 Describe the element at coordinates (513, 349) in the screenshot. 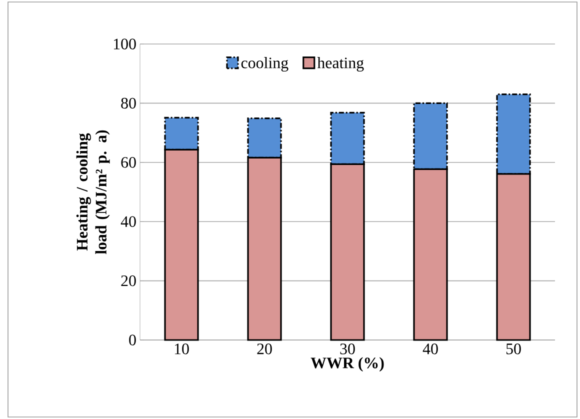

I see `x-tick-label: 50` at that location.